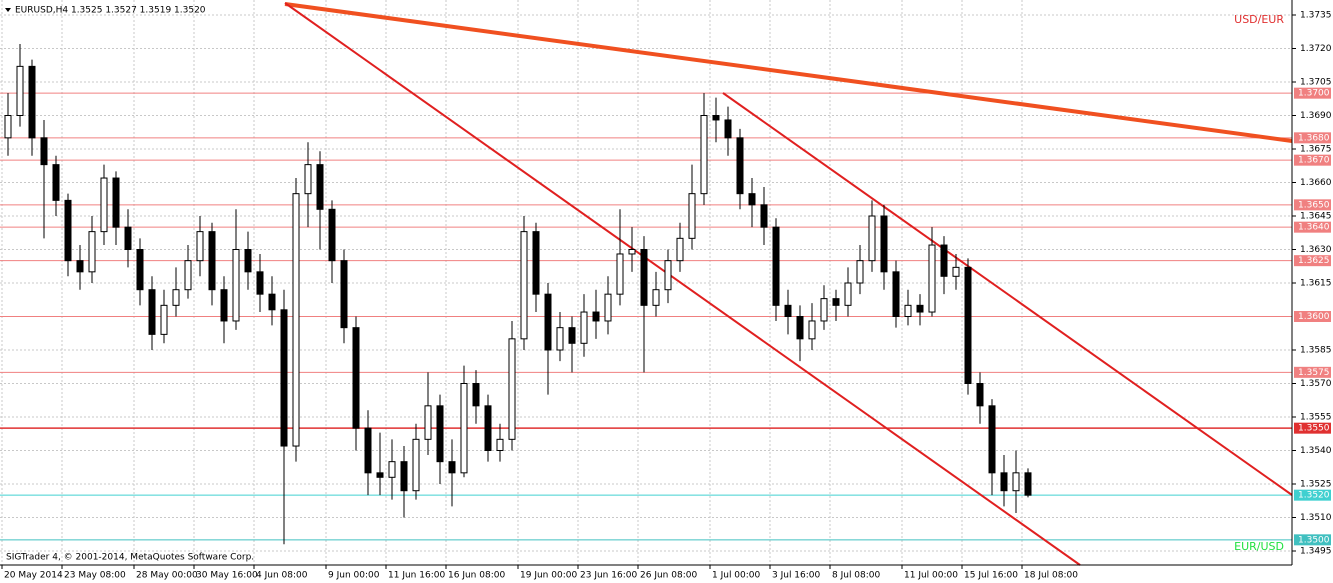 This screenshot has width=1333, height=583. I want to click on level-tag-label: 1.3575, so click(1314, 373).